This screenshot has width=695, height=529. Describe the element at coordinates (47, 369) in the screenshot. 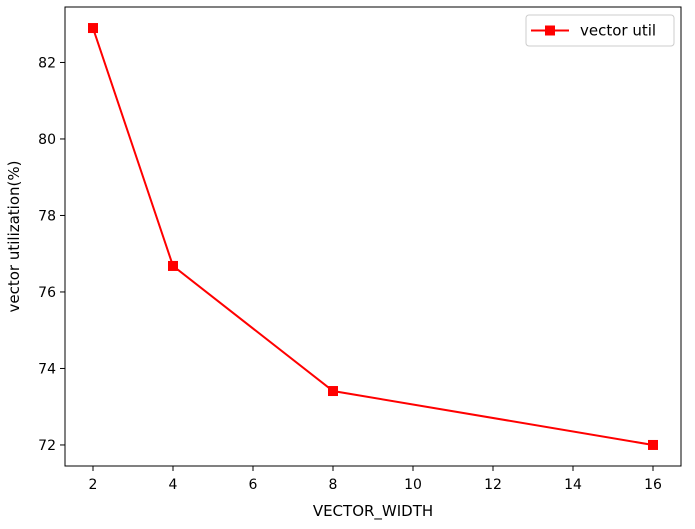

I see `y-tick-label: 74` at that location.